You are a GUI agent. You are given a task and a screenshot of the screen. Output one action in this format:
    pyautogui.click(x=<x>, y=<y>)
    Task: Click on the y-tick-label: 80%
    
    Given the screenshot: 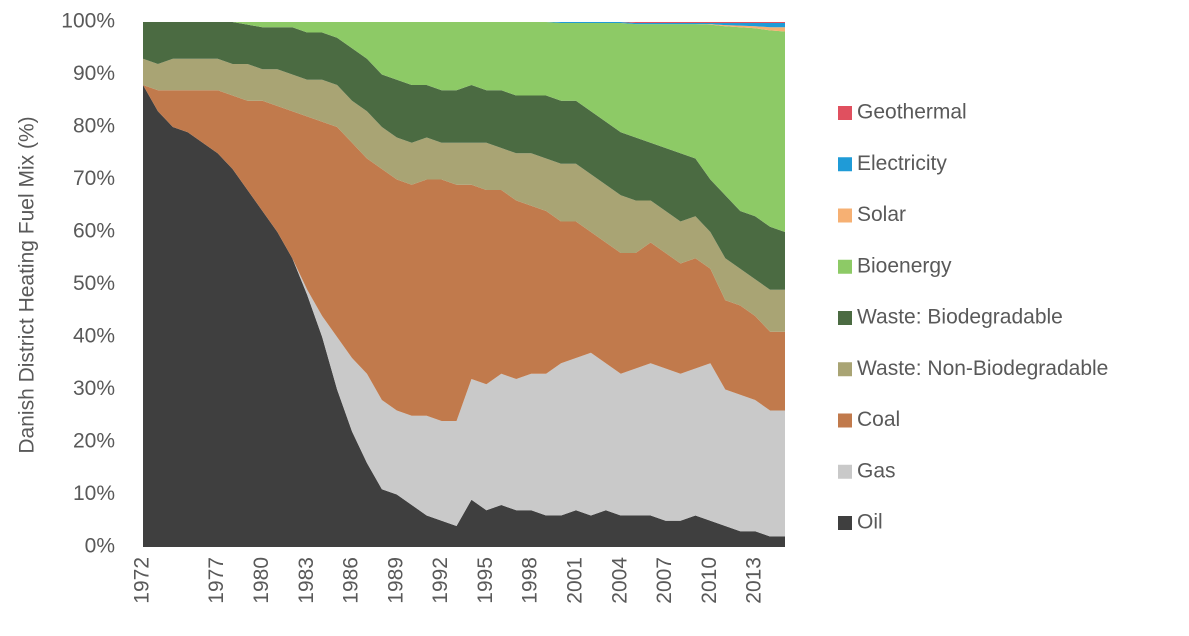 What is the action you would take?
    pyautogui.click(x=94, y=126)
    